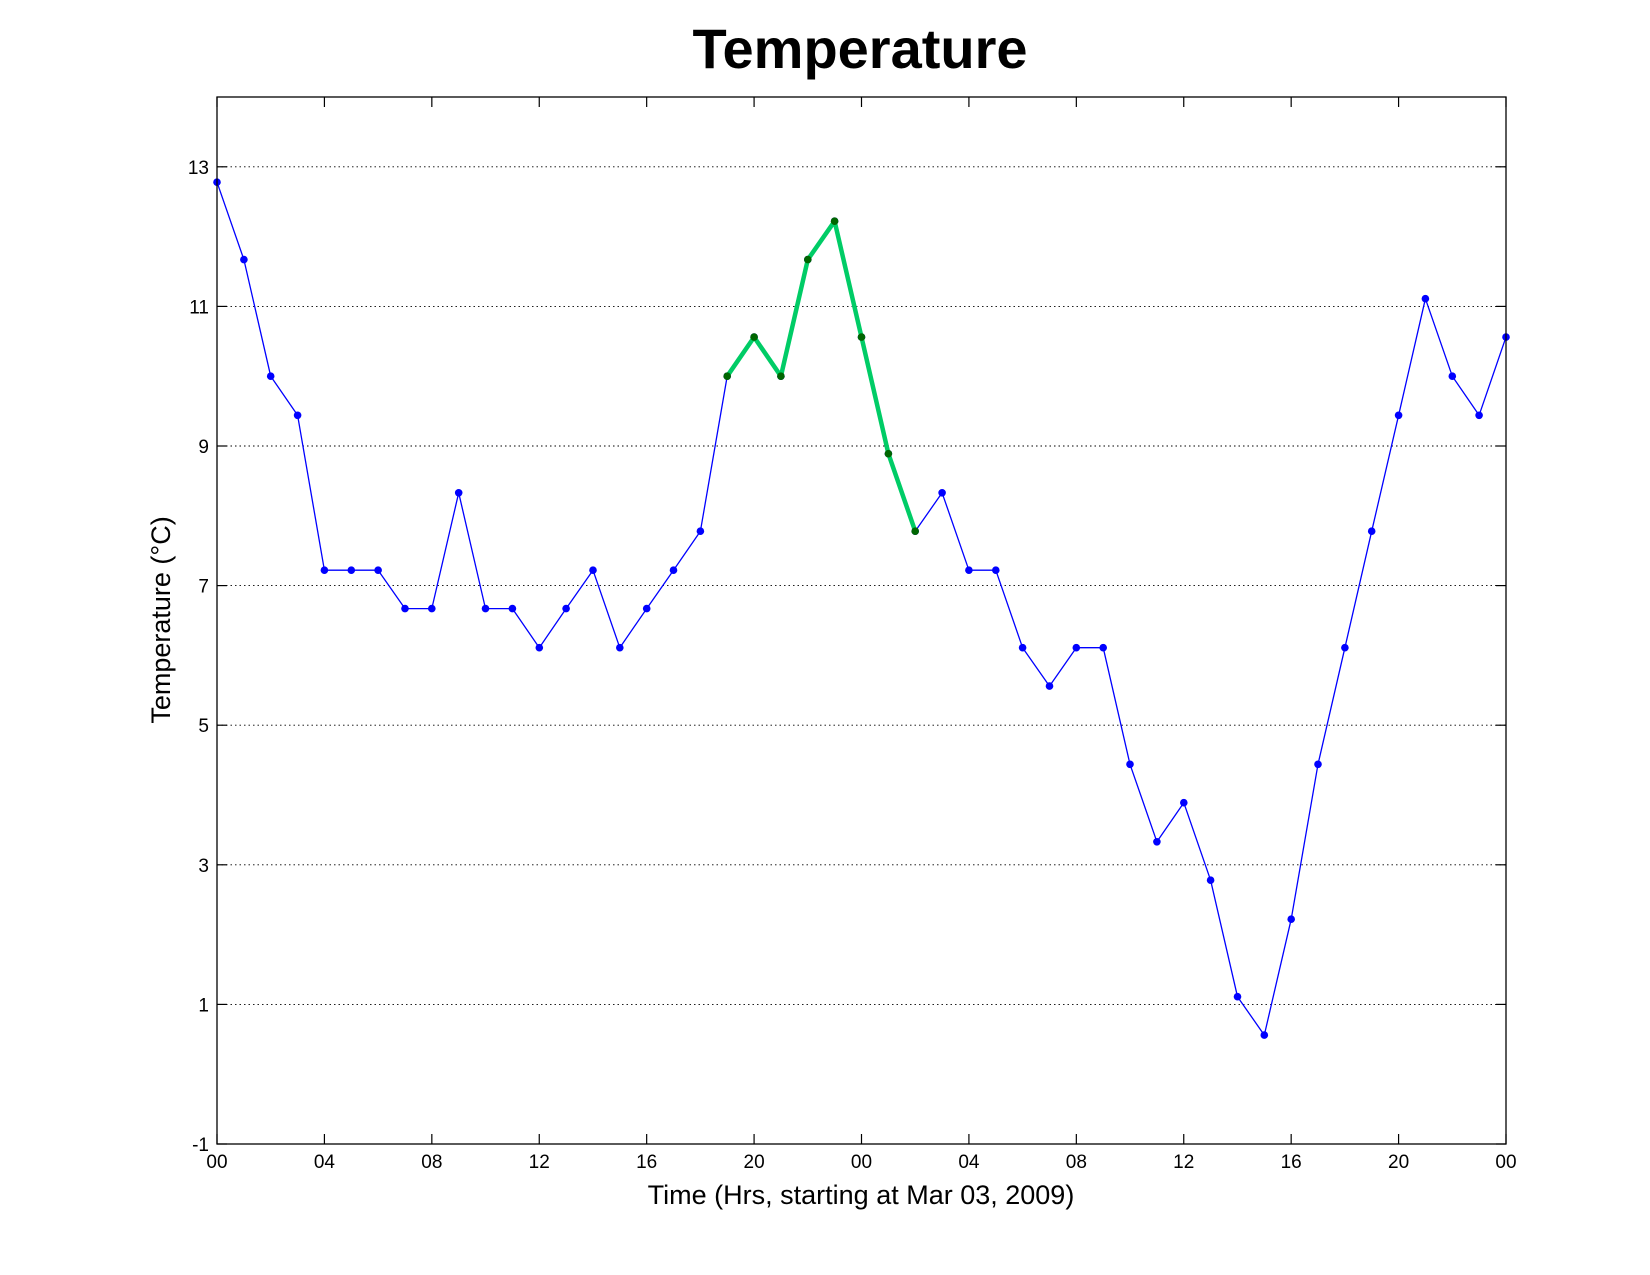 The image size is (1650, 1275). Describe the element at coordinates (203, 1005) in the screenshot. I see `y-tick-label: 1` at that location.